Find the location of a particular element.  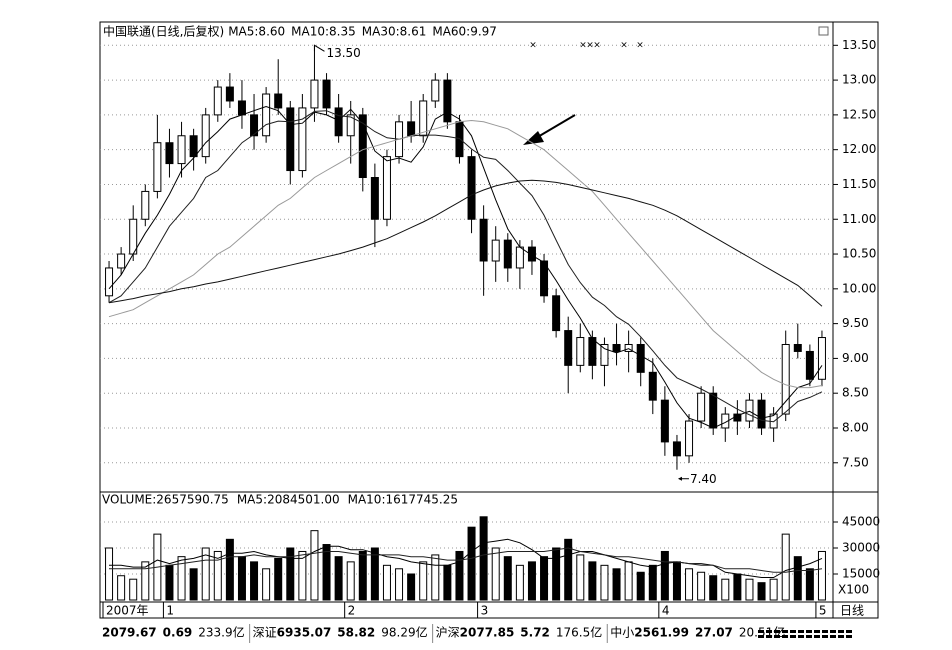

annotation-arrow is located at coordinates (319, 48).